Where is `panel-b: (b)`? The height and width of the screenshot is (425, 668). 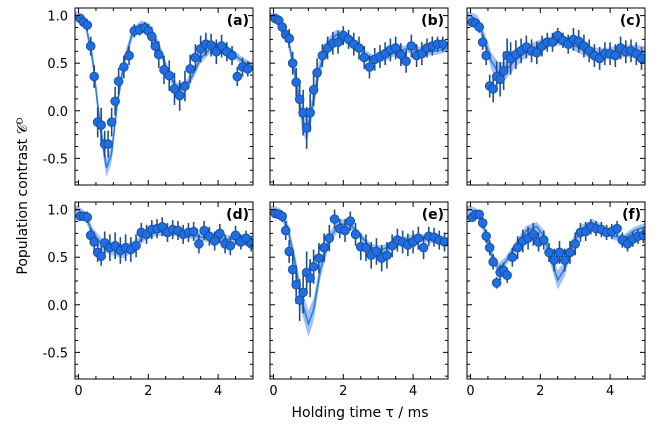 panel-b: (b) is located at coordinates (359, 96).